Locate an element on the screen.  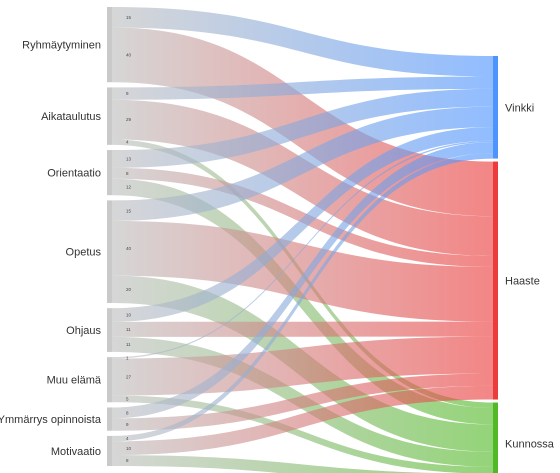
link-aikataulutus-vinkki is located at coordinates (302, 88).